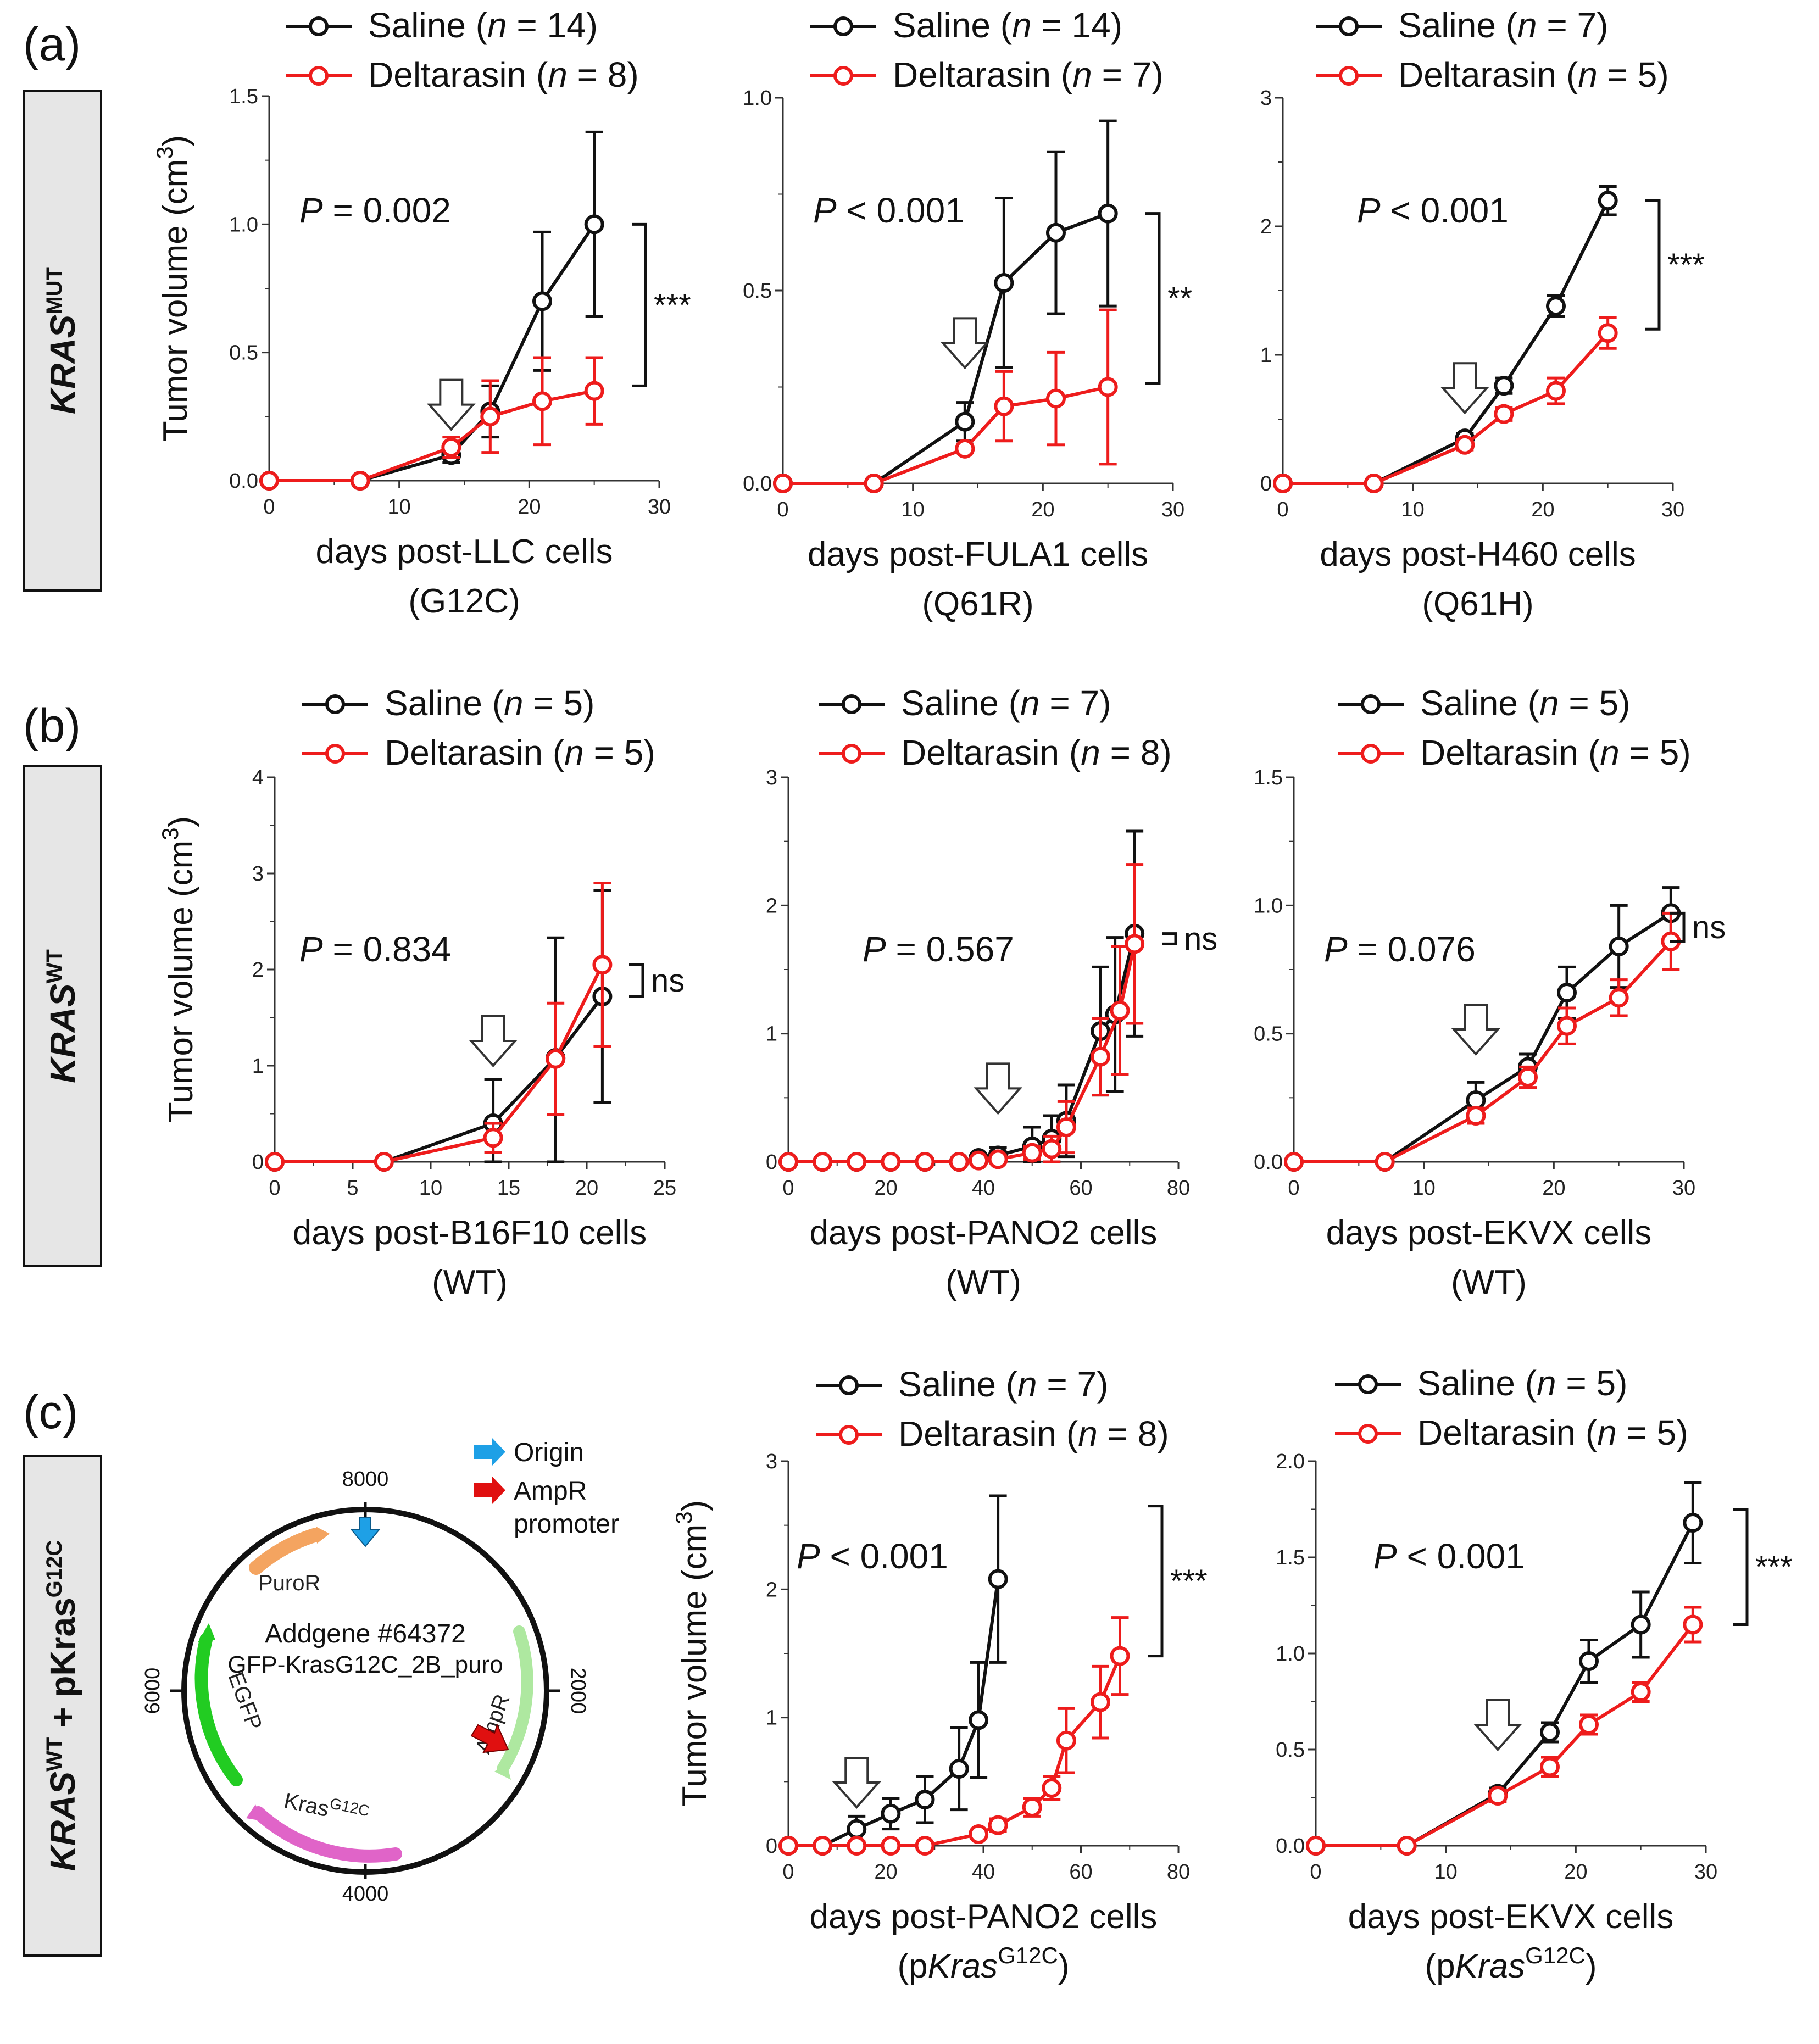 The image size is (1819, 2044). Describe the element at coordinates (327, 1835) in the screenshot. I see `kras-feature` at that location.